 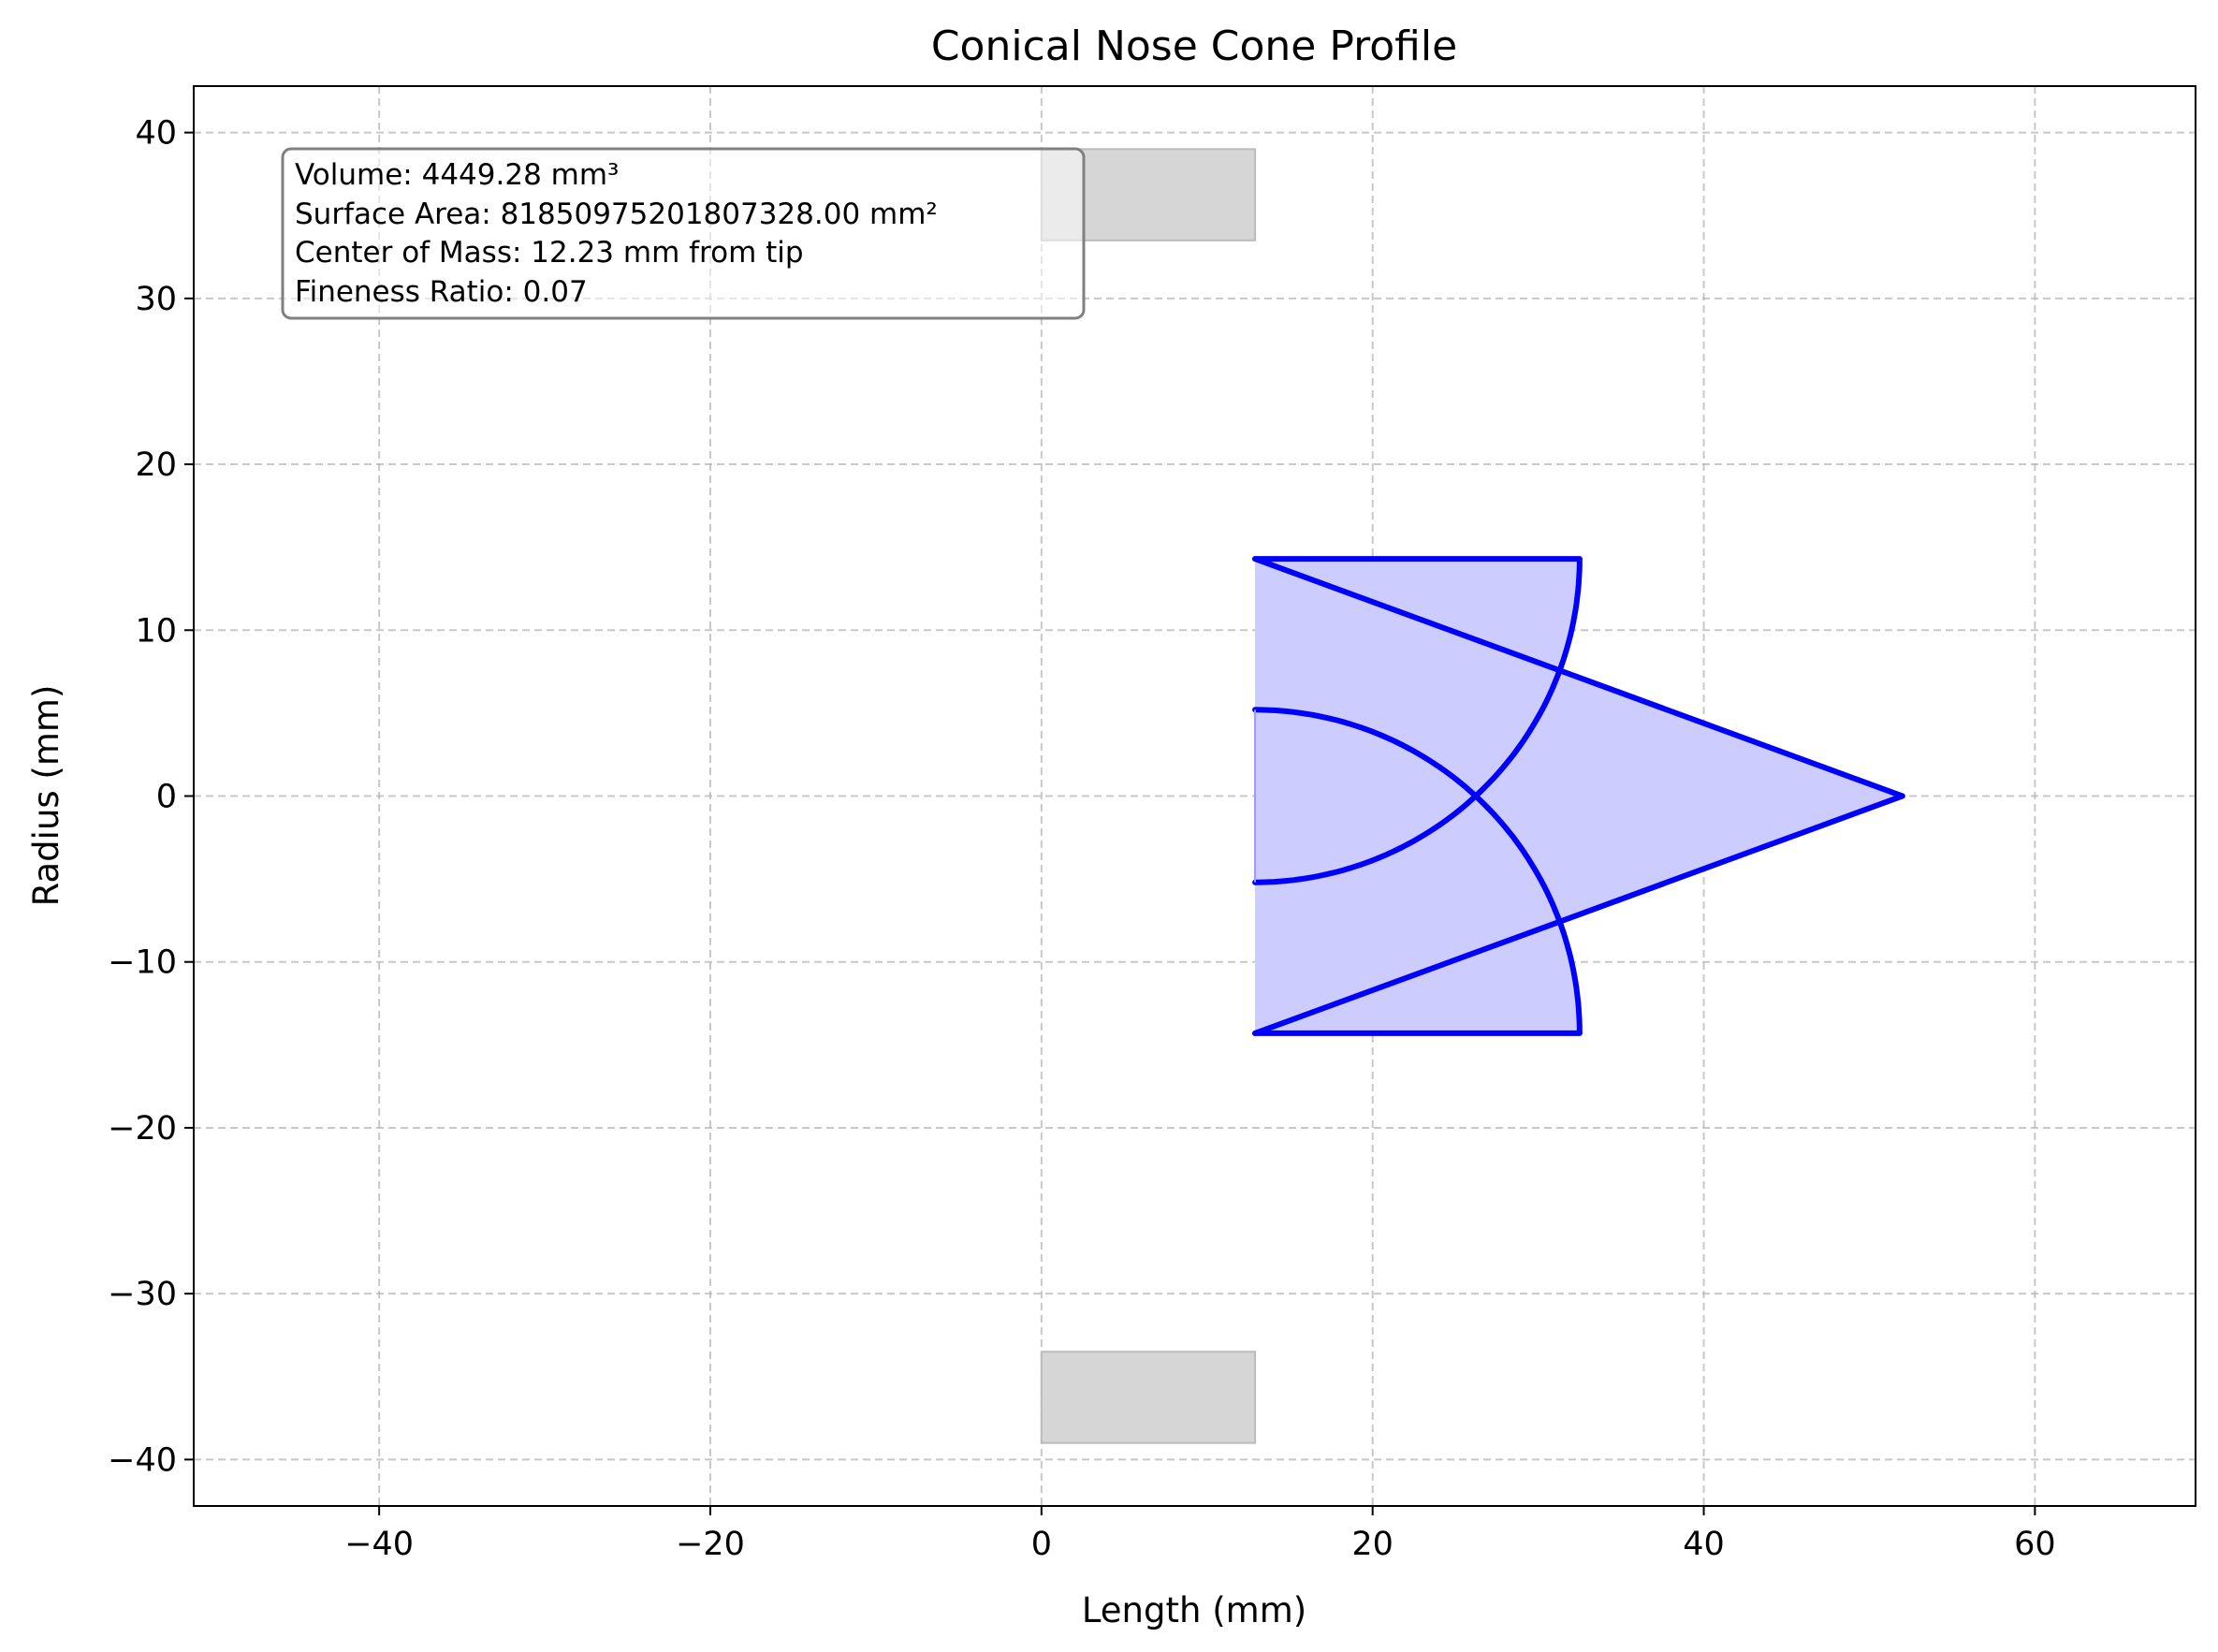 What do you see at coordinates (2035, 1544) in the screenshot?
I see `x-tick-label: 60` at bounding box center [2035, 1544].